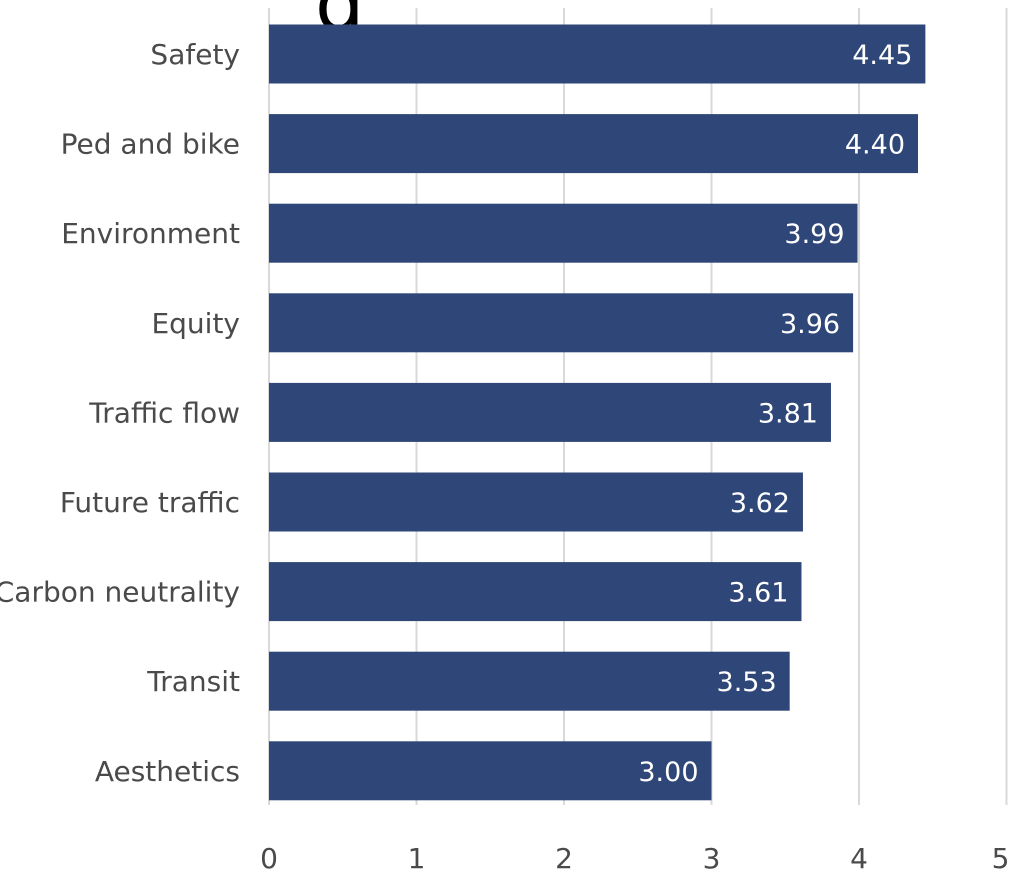 This screenshot has height=869, width=1015. Describe the element at coordinates (668, 772) in the screenshot. I see `bar-value-label-aesthetics: 3.00` at that location.